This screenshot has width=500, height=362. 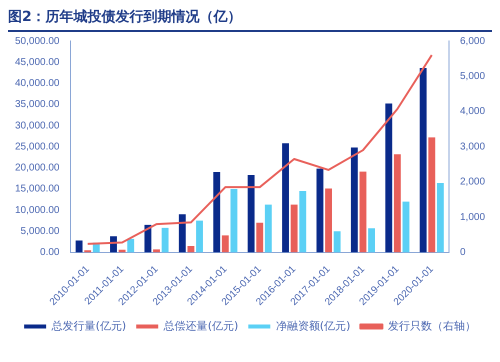 What do you see at coordinates (88, 325) in the screenshot?
I see `legend-label: 总发行量(亿元)` at bounding box center [88, 325].